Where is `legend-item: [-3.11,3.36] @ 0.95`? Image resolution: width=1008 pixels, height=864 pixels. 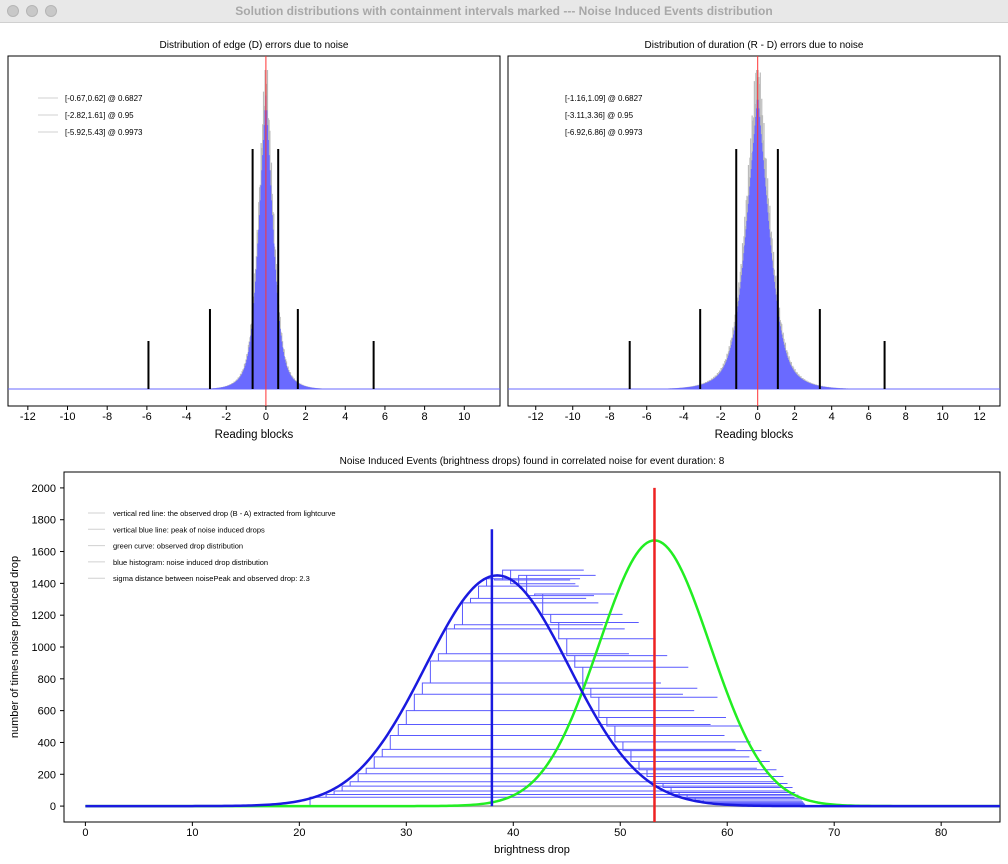 legend-item: [-3.11,3.36] @ 0.95 is located at coordinates (599, 115).